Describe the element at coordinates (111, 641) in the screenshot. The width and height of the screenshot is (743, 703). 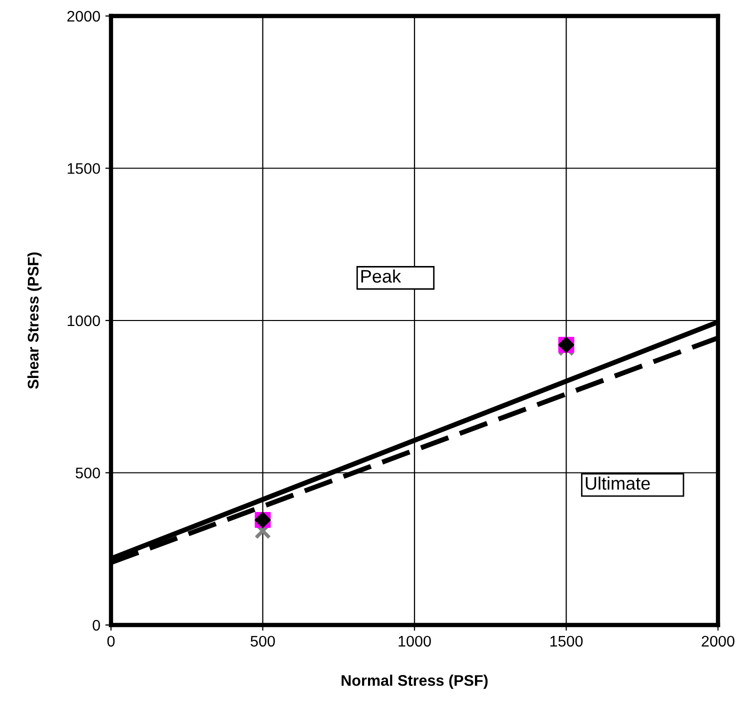
I see `x-tick-label: 0` at that location.